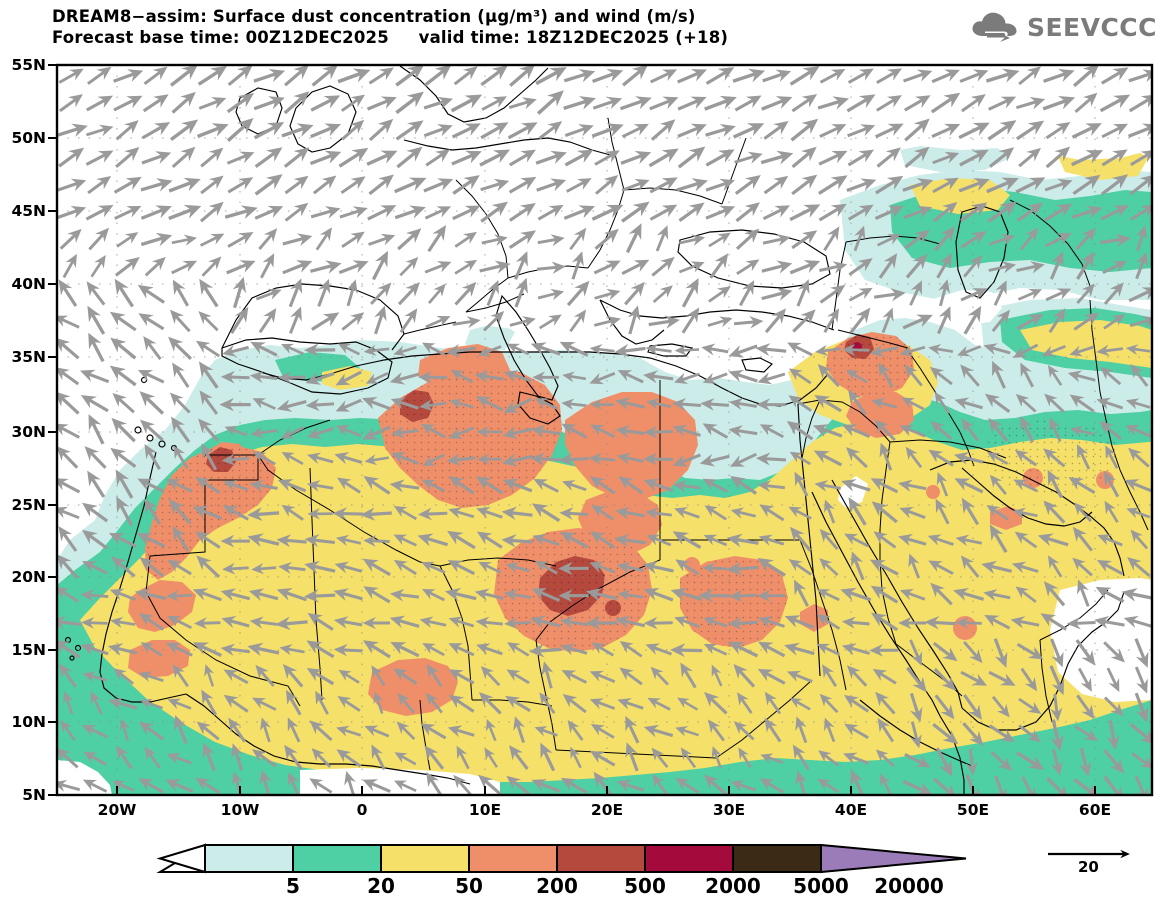  What do you see at coordinates (733, 886) in the screenshot?
I see `colorbar-label-2000: 2000` at bounding box center [733, 886].